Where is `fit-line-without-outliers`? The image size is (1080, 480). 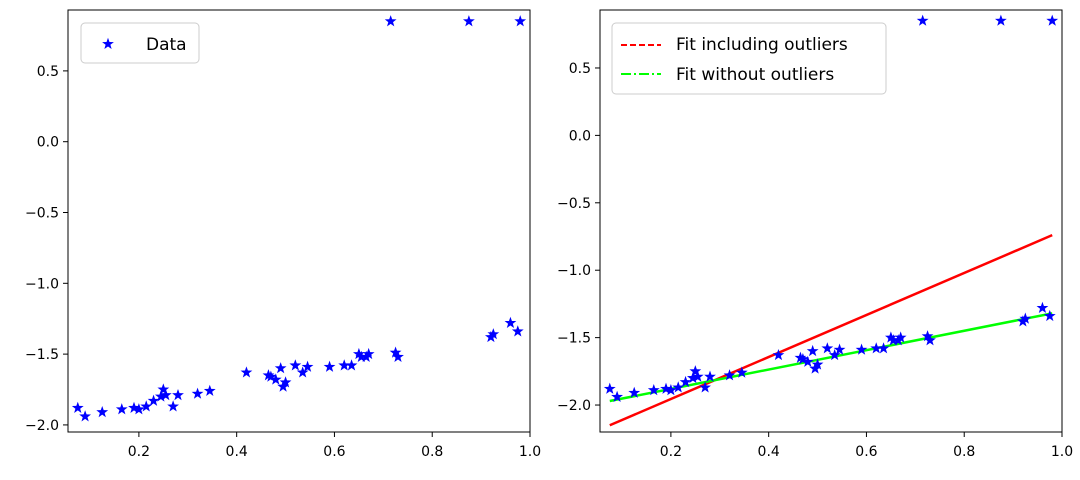
fit-line-without-outliers is located at coordinates (831, 357).